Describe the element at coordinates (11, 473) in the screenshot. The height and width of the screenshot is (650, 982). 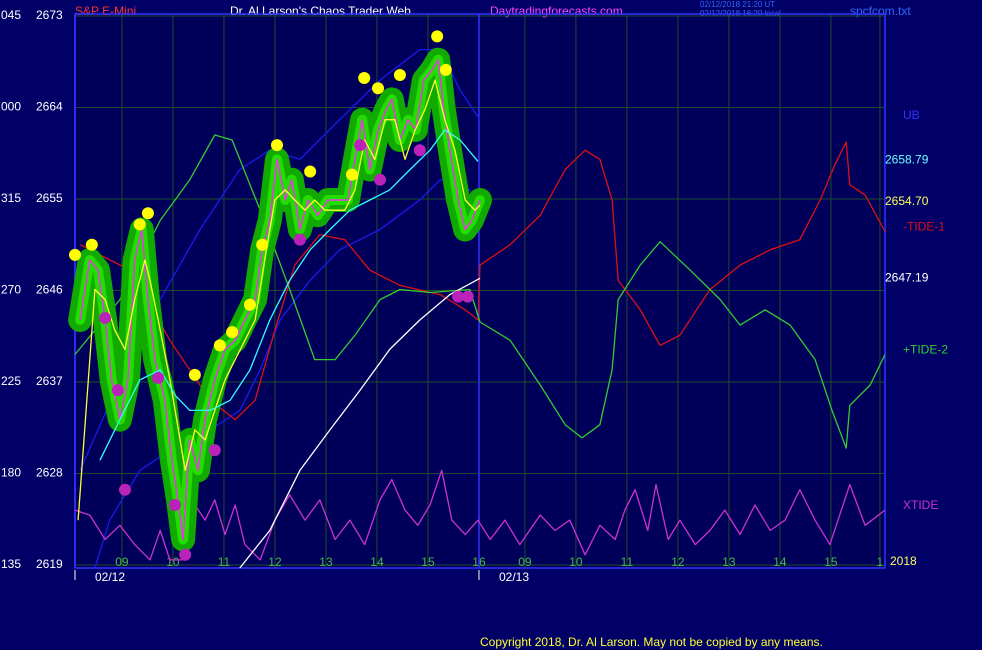
I see `left-label: 180` at that location.